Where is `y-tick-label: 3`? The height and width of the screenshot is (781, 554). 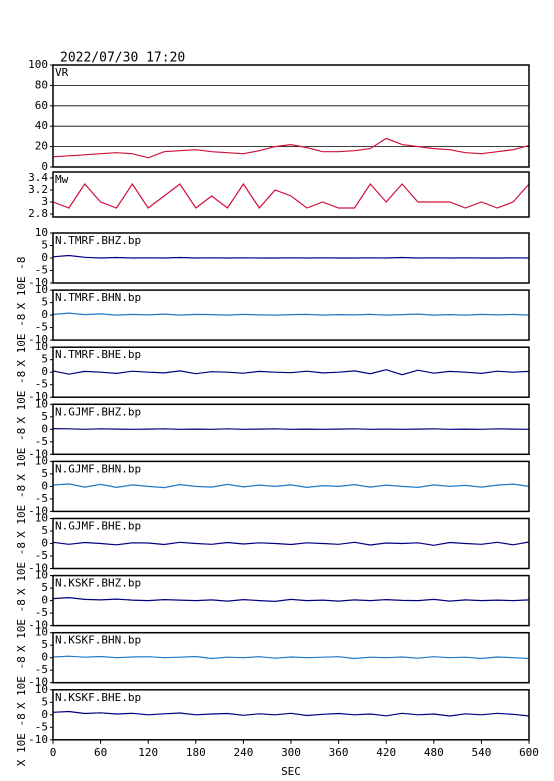 y-tick-label: 3 is located at coordinates (44, 201).